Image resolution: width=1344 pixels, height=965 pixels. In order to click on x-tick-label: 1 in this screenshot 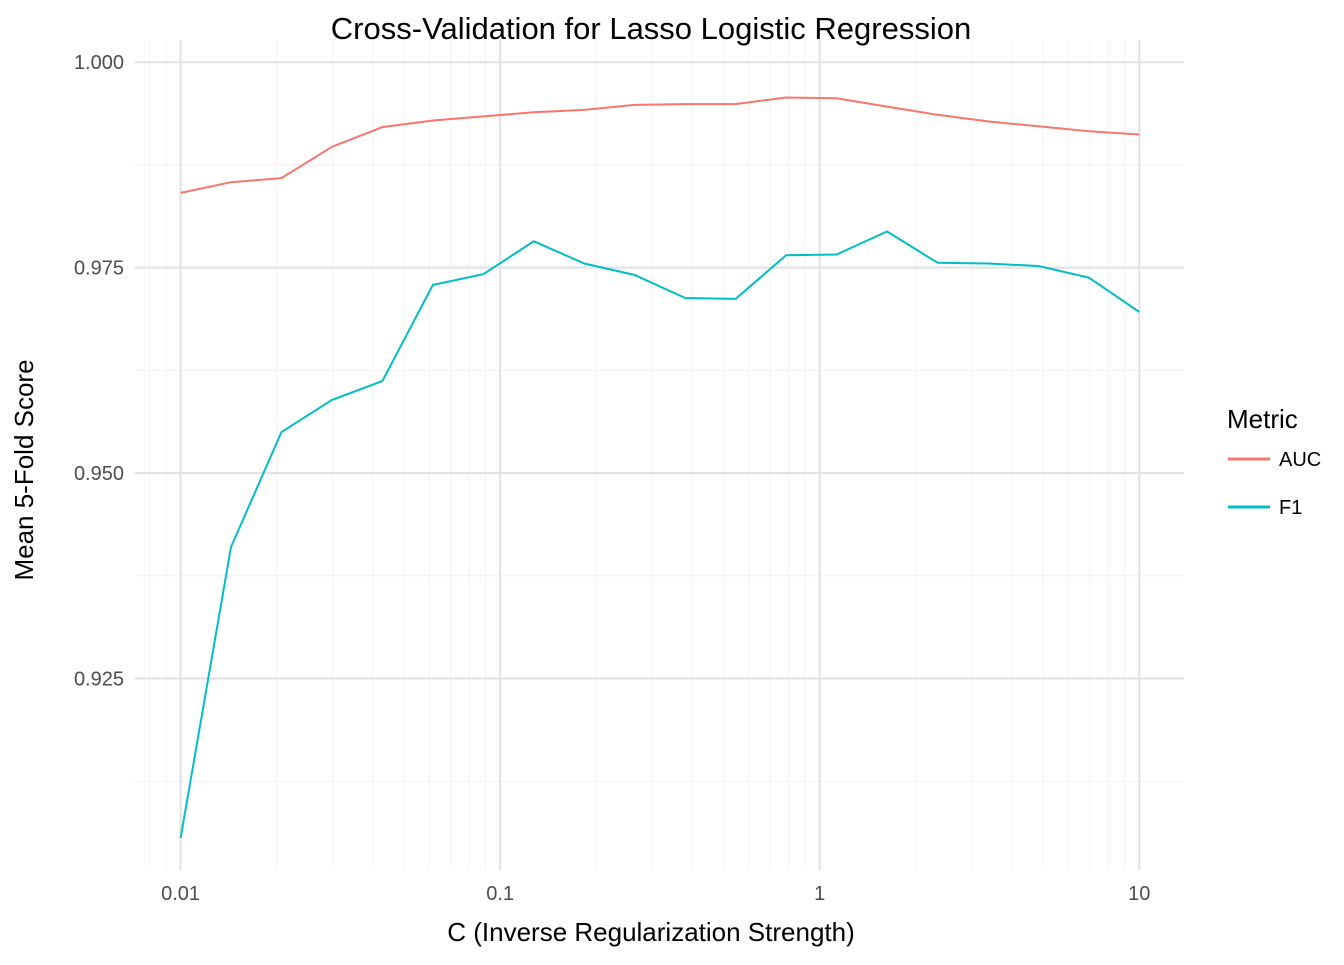, I will do `click(819, 894)`.